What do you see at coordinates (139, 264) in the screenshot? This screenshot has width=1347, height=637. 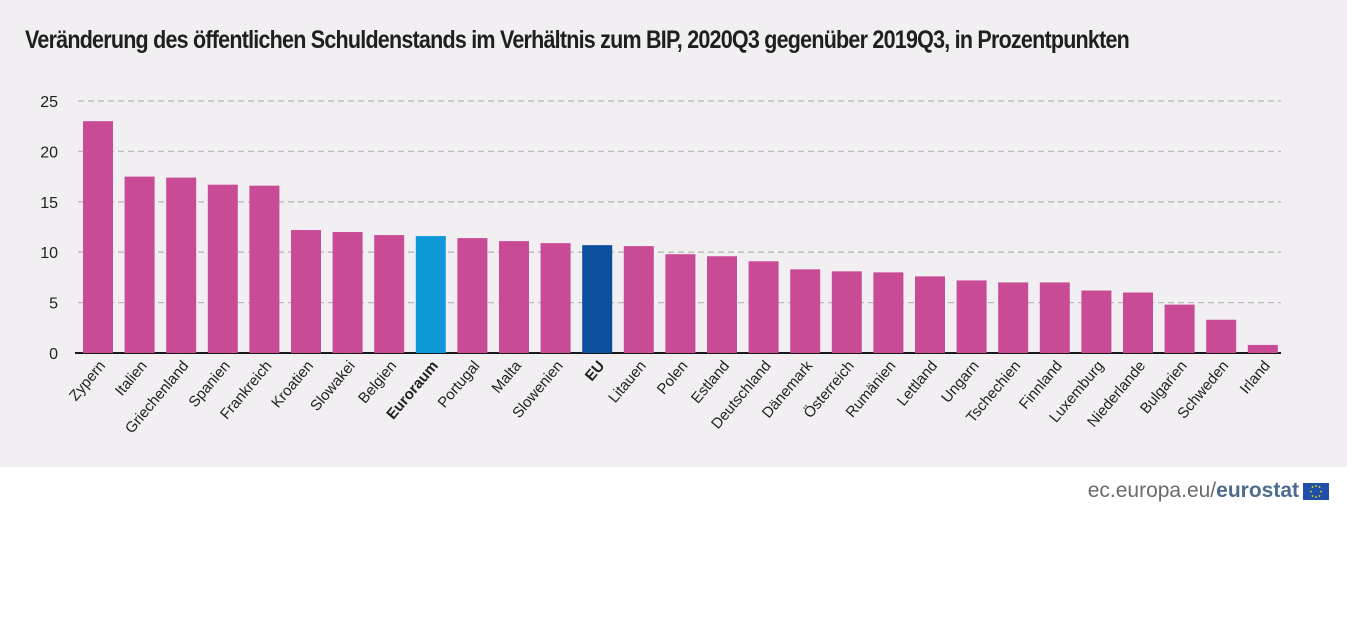 I see `bar-italien` at bounding box center [139, 264].